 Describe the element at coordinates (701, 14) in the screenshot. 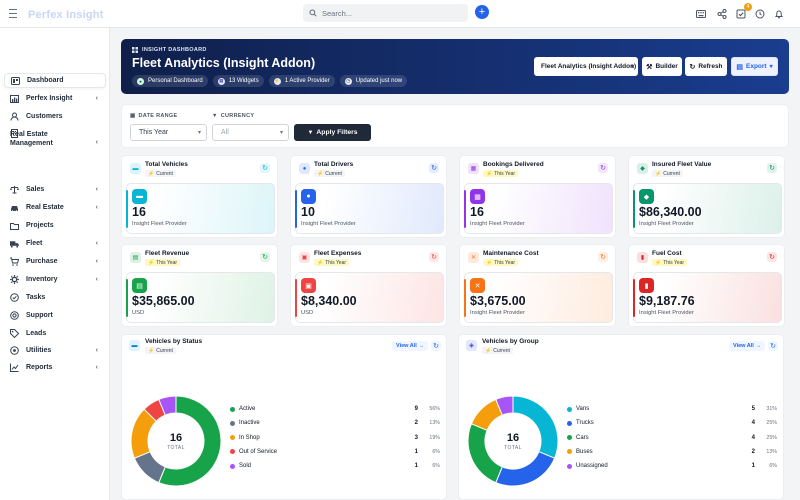

I see `keyboard-icon` at that location.